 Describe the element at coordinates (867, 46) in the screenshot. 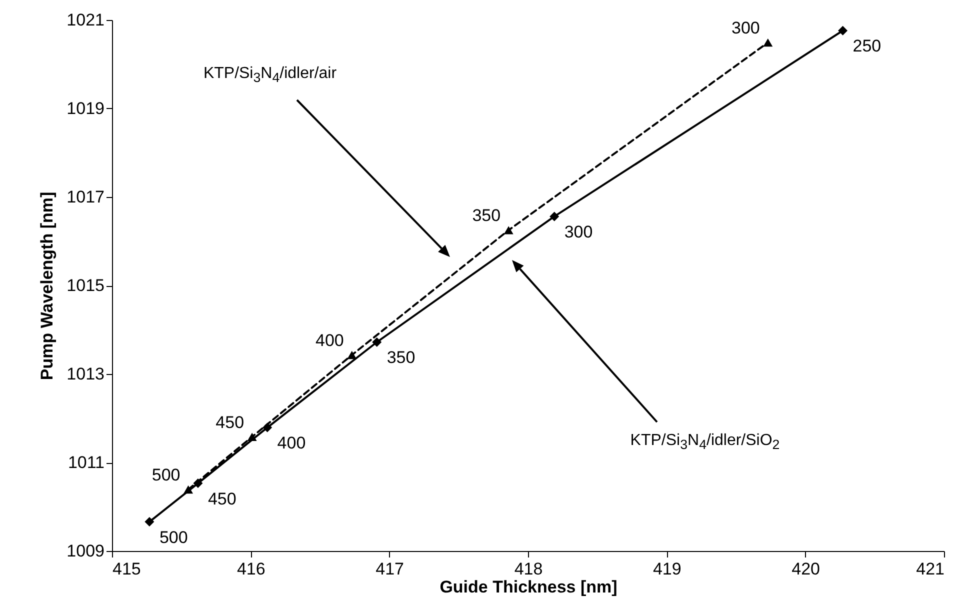

I see `annotation: 250` at that location.